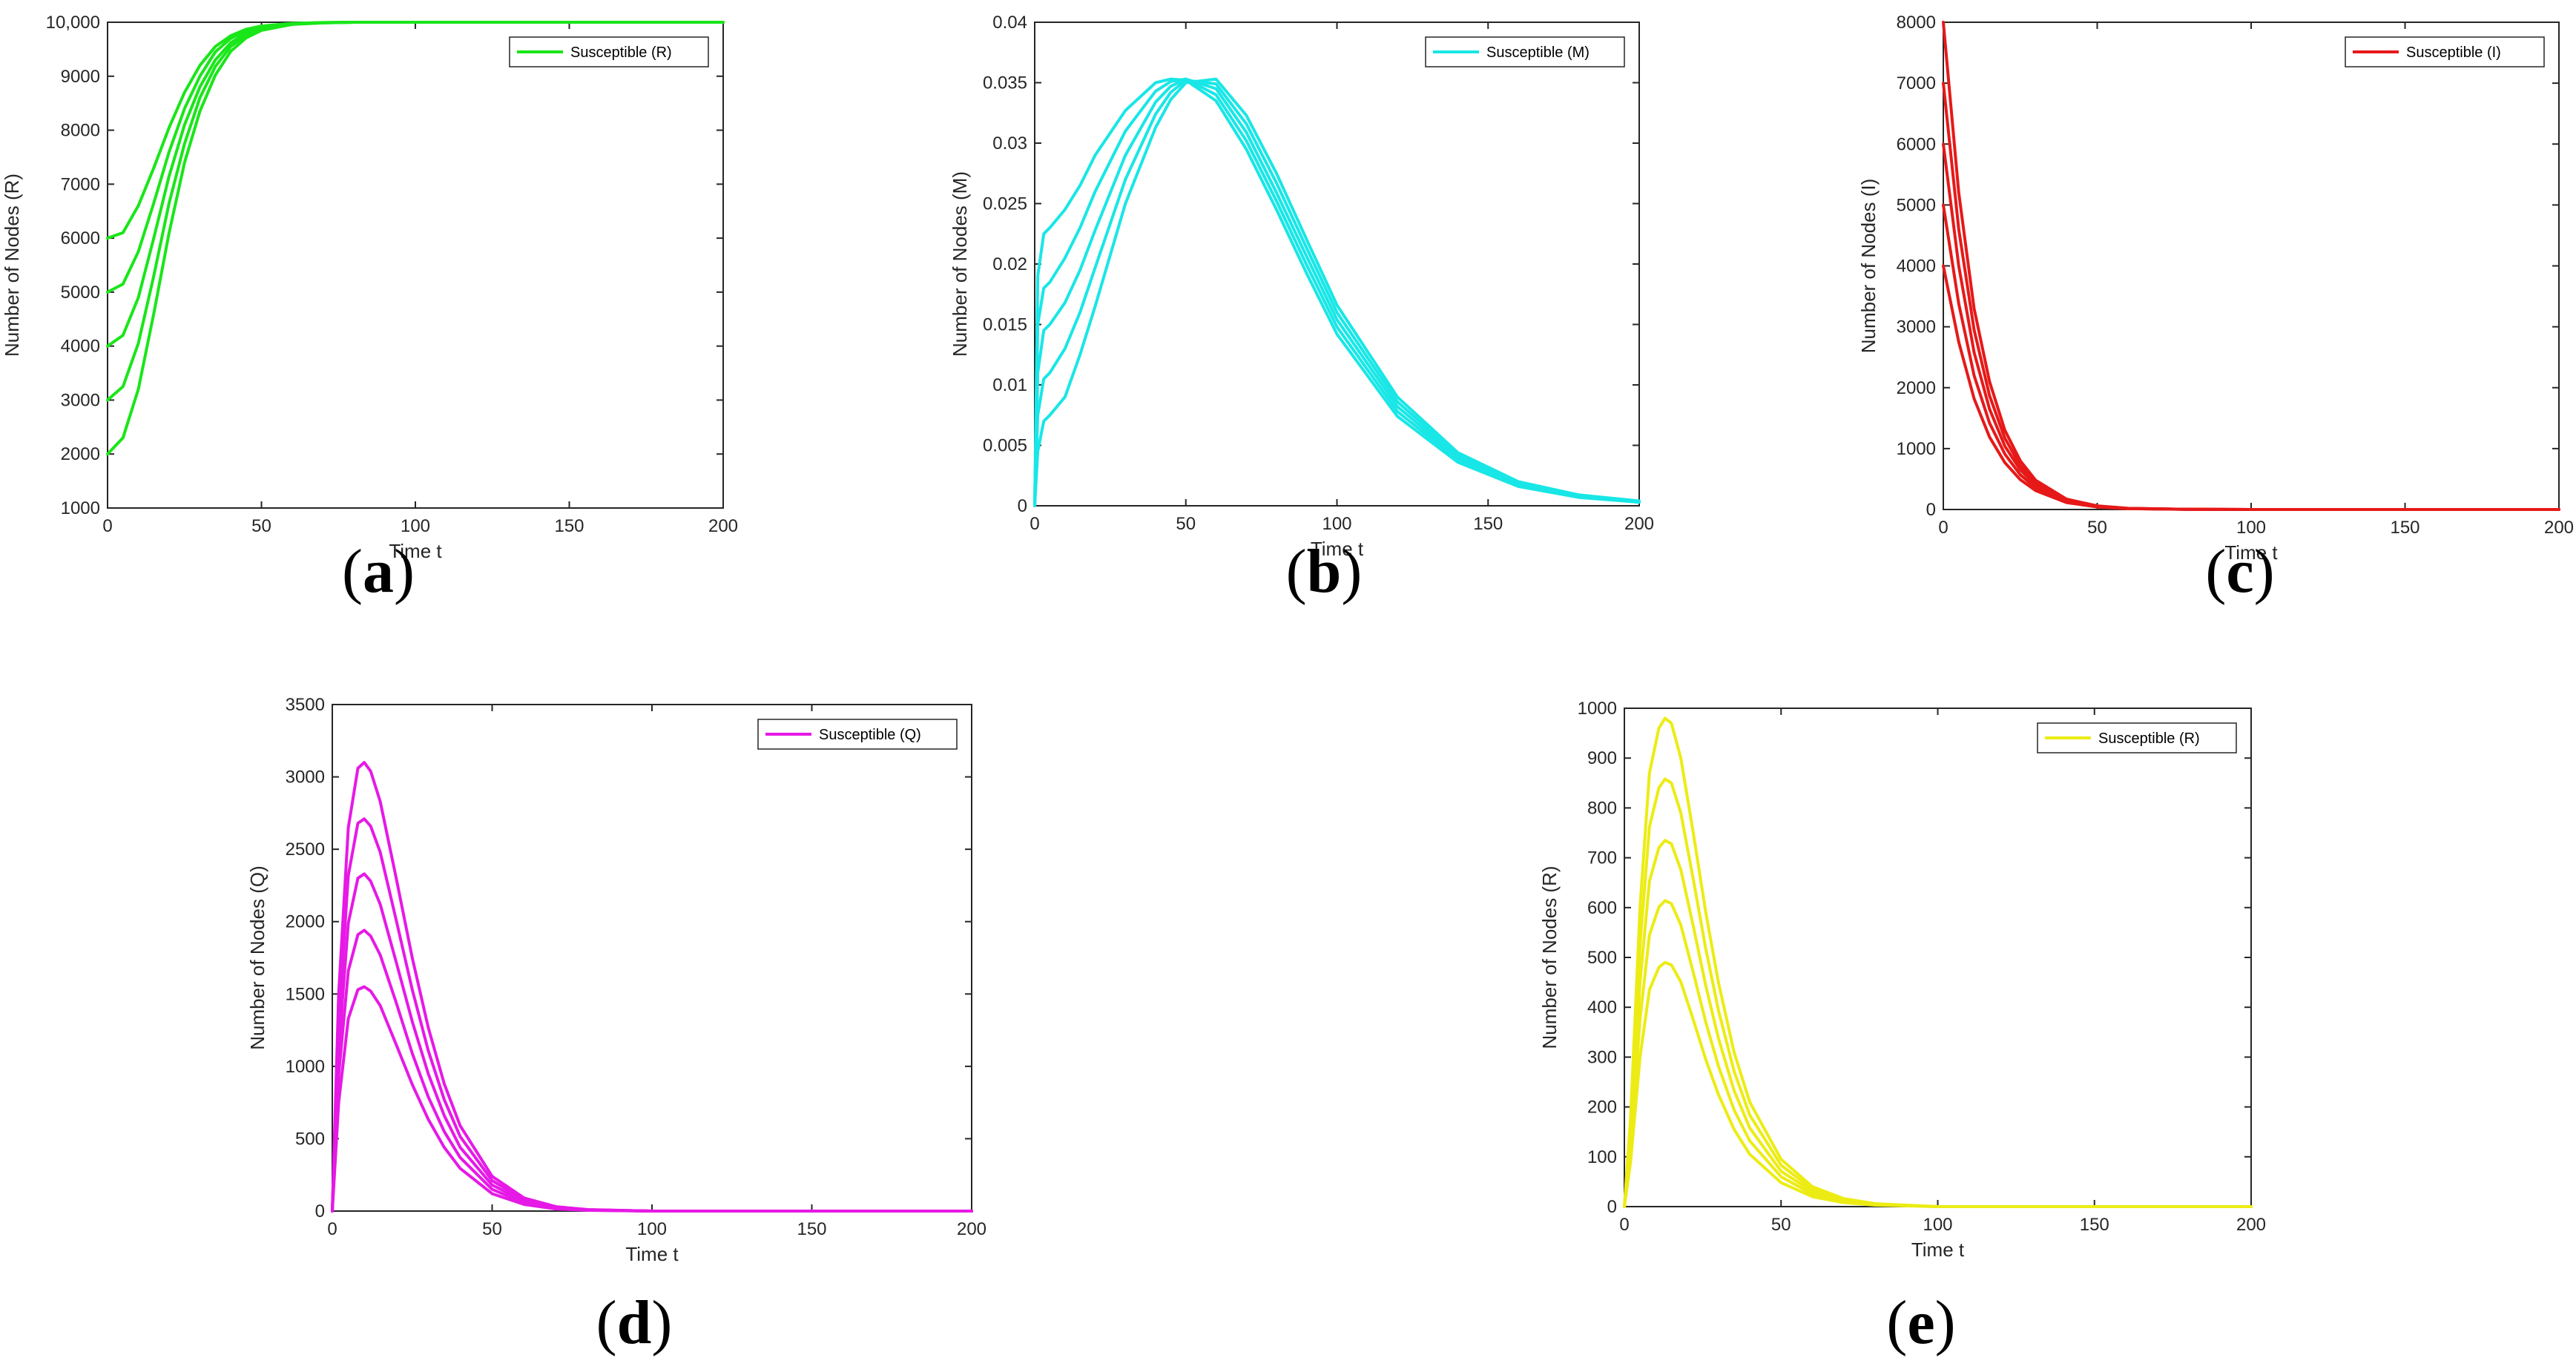 This screenshot has width=2576, height=1372. Describe the element at coordinates (652, 1229) in the screenshot. I see `x-tick-label-d: 100` at that location.